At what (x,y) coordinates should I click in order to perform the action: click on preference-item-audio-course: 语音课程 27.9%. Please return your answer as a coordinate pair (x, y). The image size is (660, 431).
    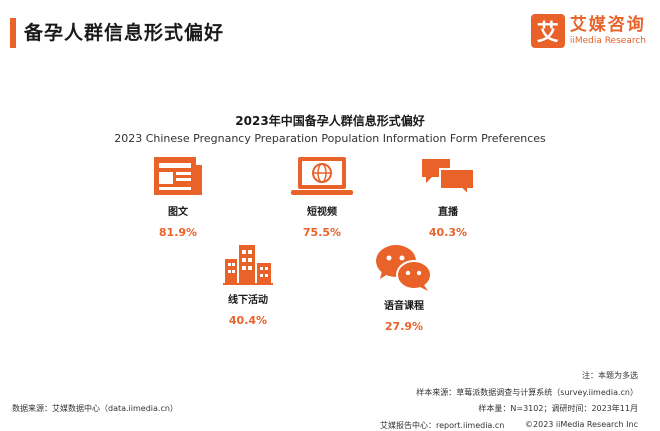
    Looking at the image, I should click on (404, 288).